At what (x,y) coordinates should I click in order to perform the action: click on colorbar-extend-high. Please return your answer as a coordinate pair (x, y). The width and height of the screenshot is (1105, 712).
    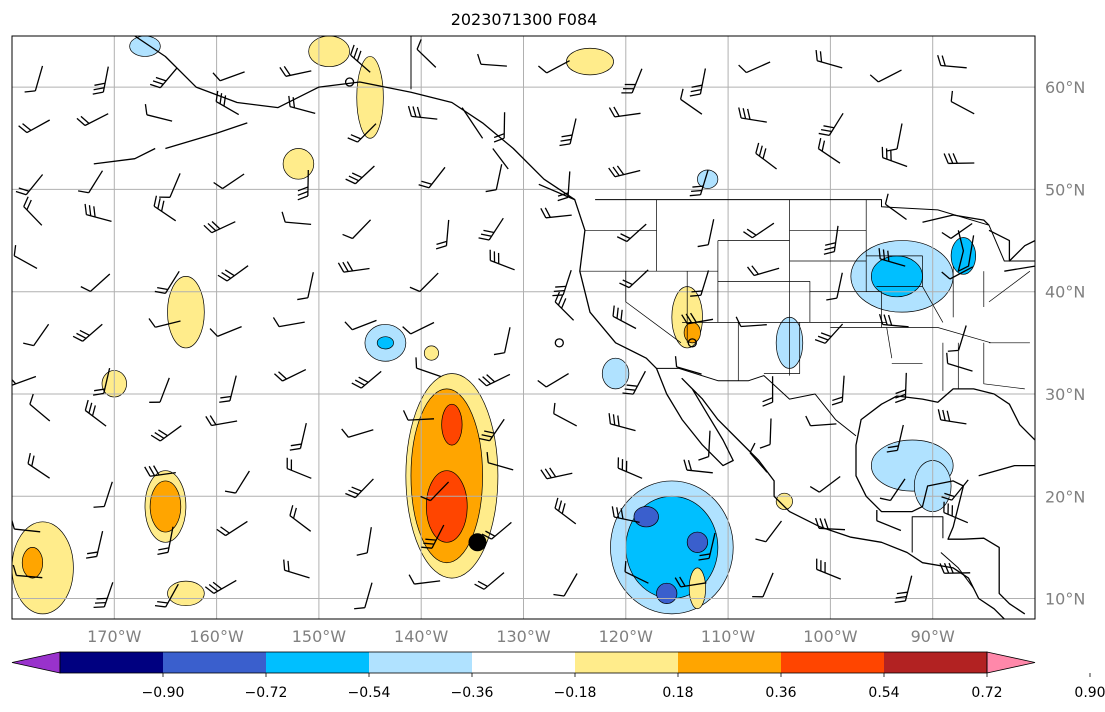
    Looking at the image, I should click on (1011, 662).